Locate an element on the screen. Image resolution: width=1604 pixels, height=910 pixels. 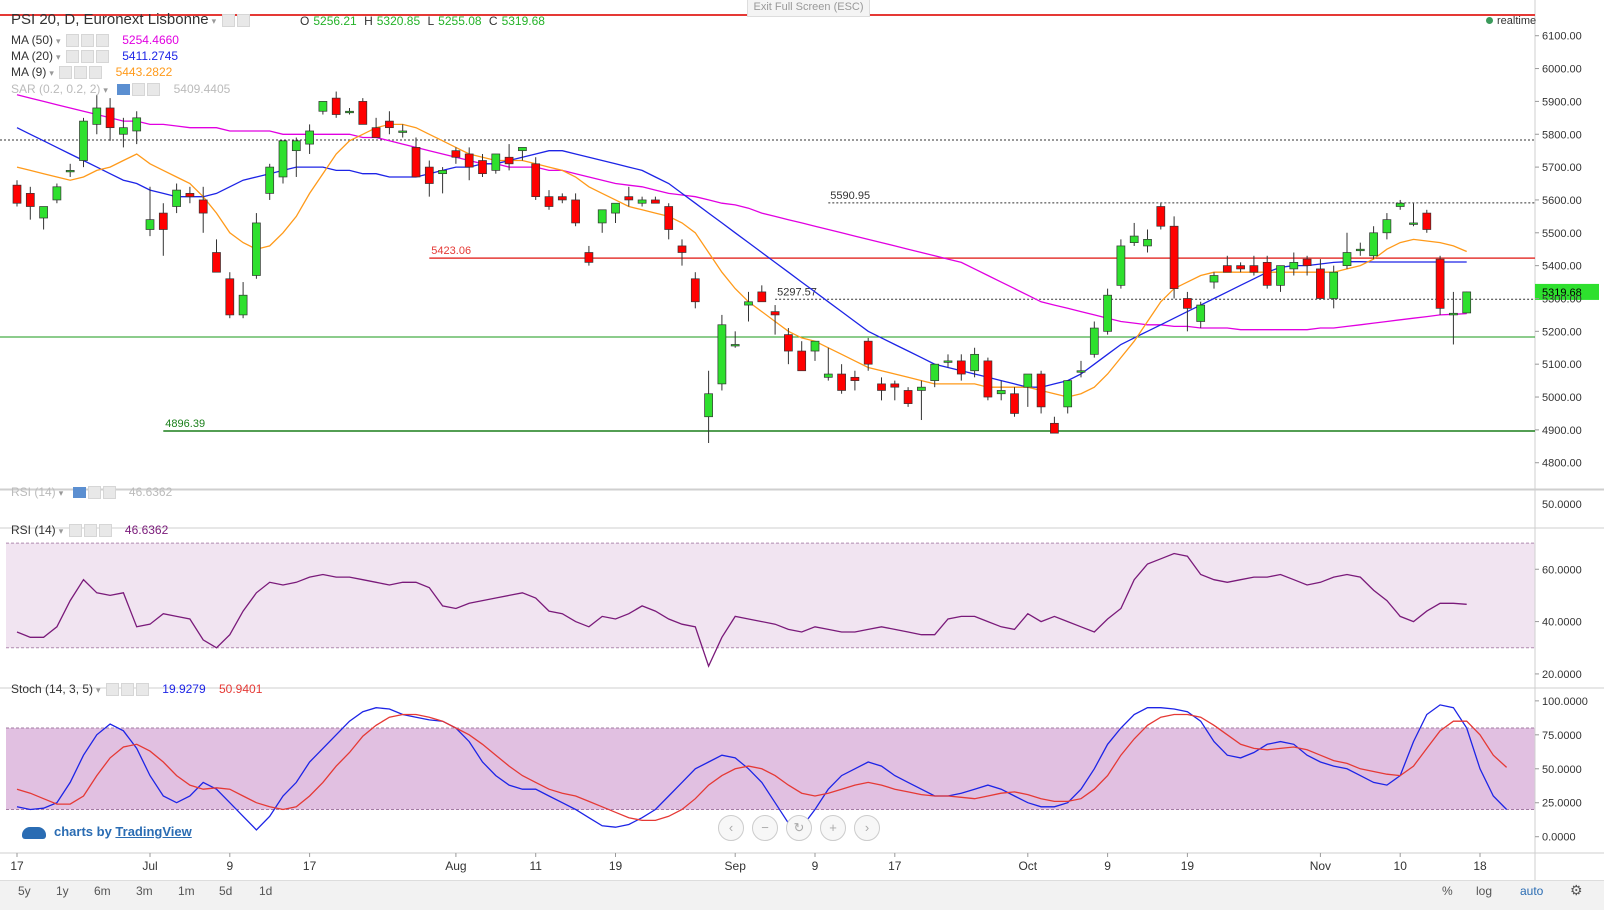
time-tick-label: Aug is located at coordinates (455, 866).